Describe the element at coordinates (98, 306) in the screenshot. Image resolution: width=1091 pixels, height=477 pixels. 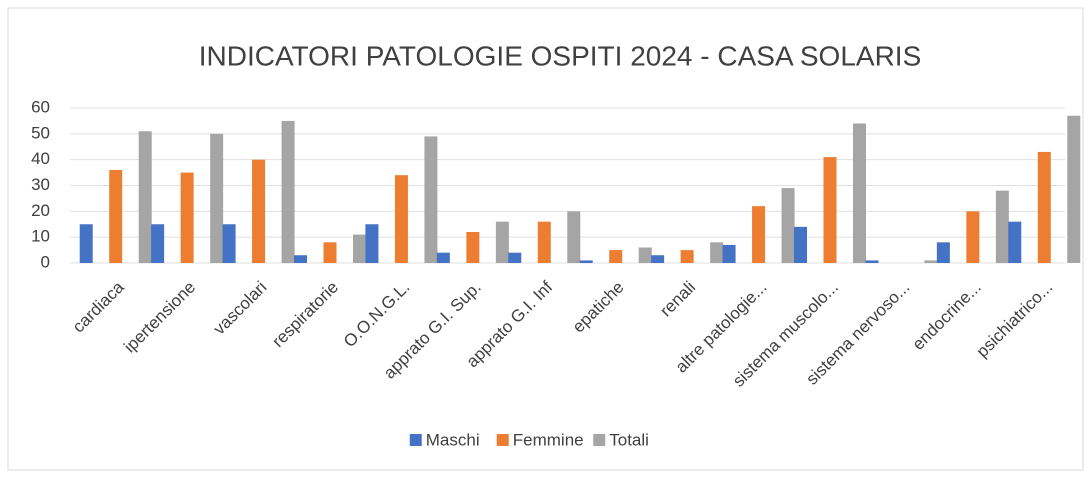
I see `x-tick-label: cardiaca` at that location.